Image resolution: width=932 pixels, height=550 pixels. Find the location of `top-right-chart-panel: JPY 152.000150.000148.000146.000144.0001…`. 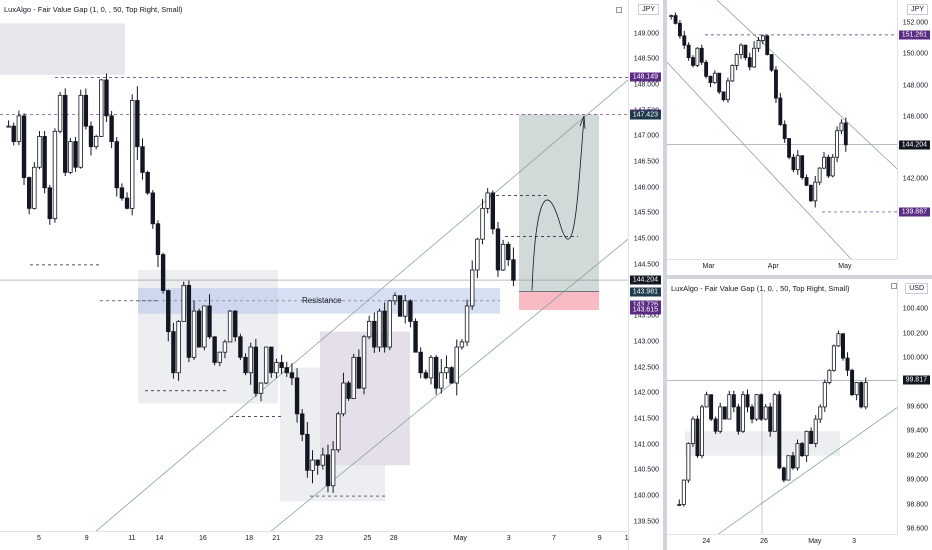

top-right-chart-panel: JPY 152.000150.000148.000146.000144.0001… is located at coordinates (799, 137).